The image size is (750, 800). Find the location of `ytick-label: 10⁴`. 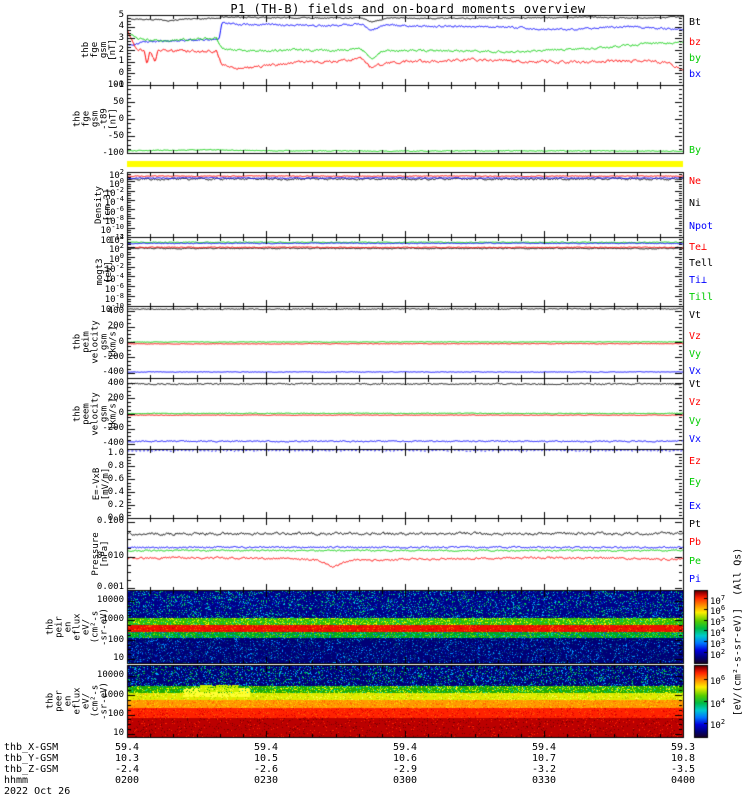

ytick-label: 10⁴ is located at coordinates (116, 239).